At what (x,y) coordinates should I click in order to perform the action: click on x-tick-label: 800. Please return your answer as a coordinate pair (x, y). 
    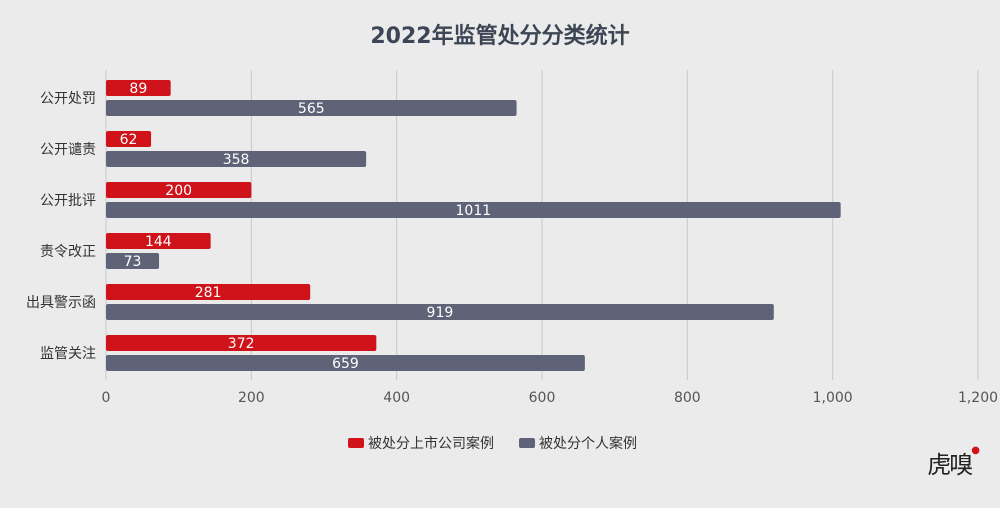
    Looking at the image, I should click on (687, 398).